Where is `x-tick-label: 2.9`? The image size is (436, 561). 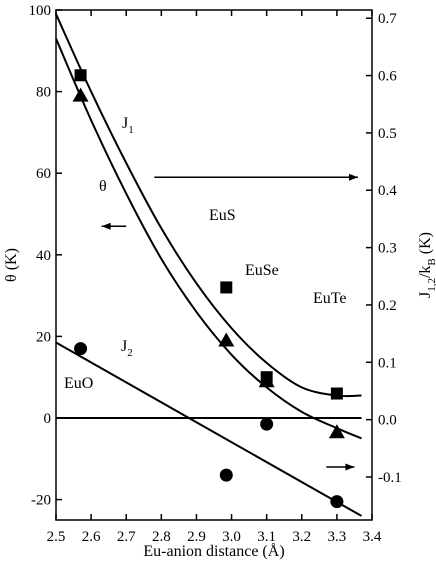
x-tick-label: 2.9 is located at coordinates (196, 537).